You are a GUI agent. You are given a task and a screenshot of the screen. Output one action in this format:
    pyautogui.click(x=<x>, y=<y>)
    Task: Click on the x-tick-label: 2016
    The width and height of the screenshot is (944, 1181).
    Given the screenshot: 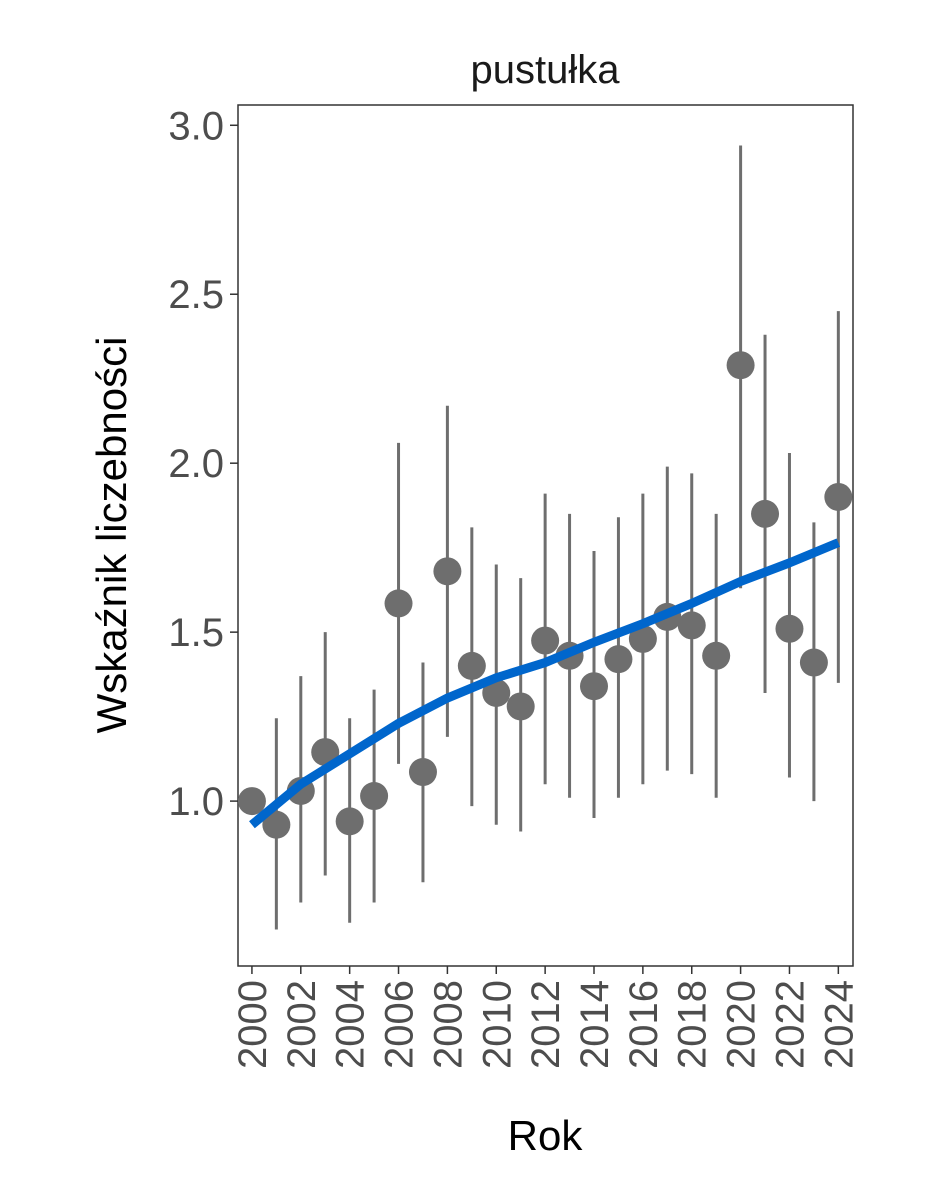 What is the action you would take?
    pyautogui.click(x=644, y=1024)
    